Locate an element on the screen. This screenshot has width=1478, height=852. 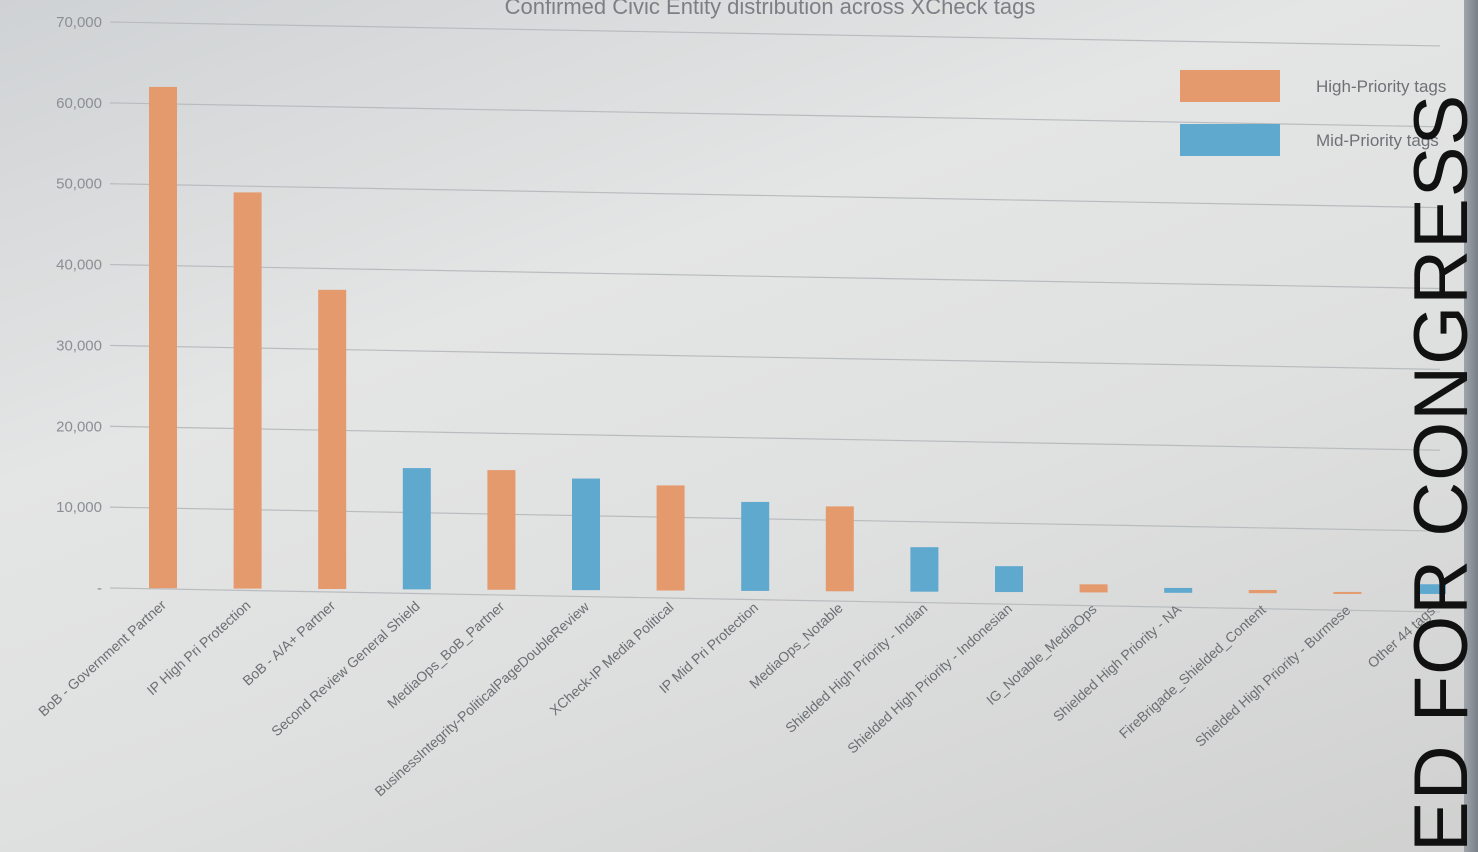
x-tick-label: Shielded High Priority - Indian is located at coordinates (856, 668).